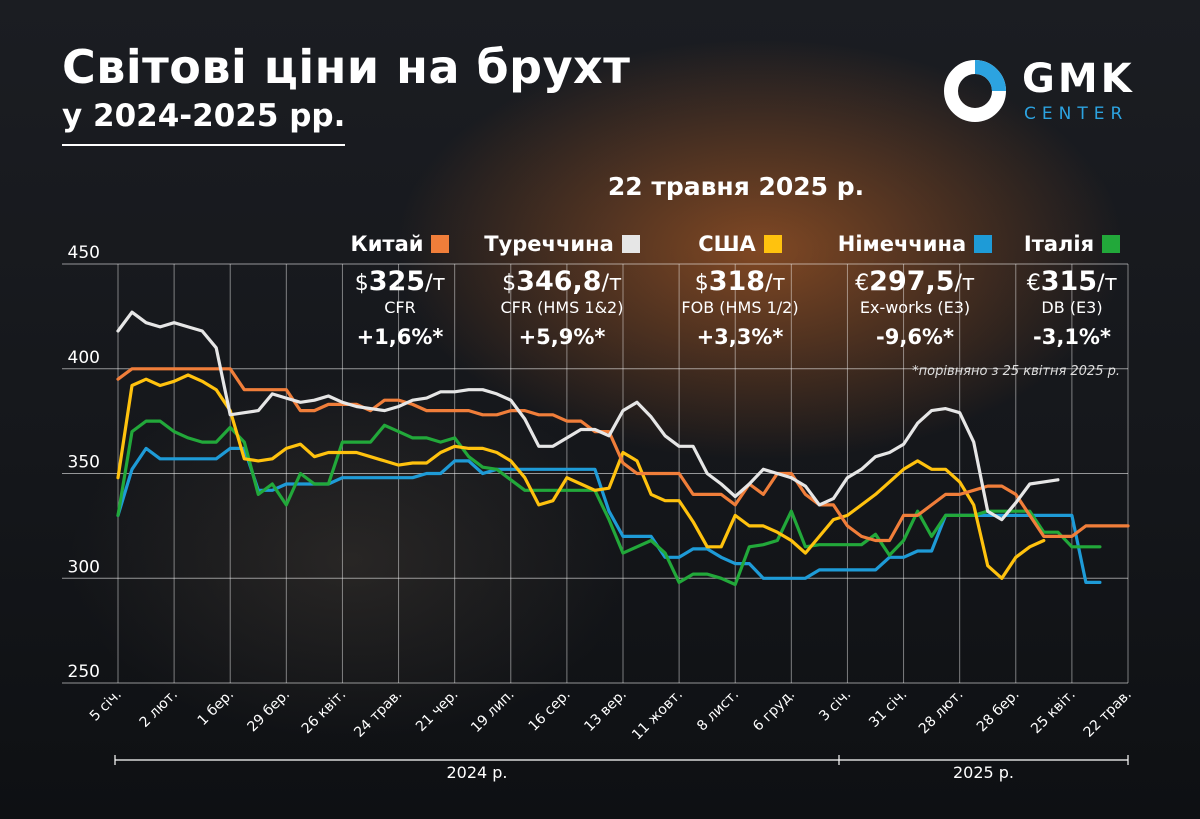 The height and width of the screenshot is (819, 1200). I want to click on legend-change: -3,1%*, so click(1072, 337).